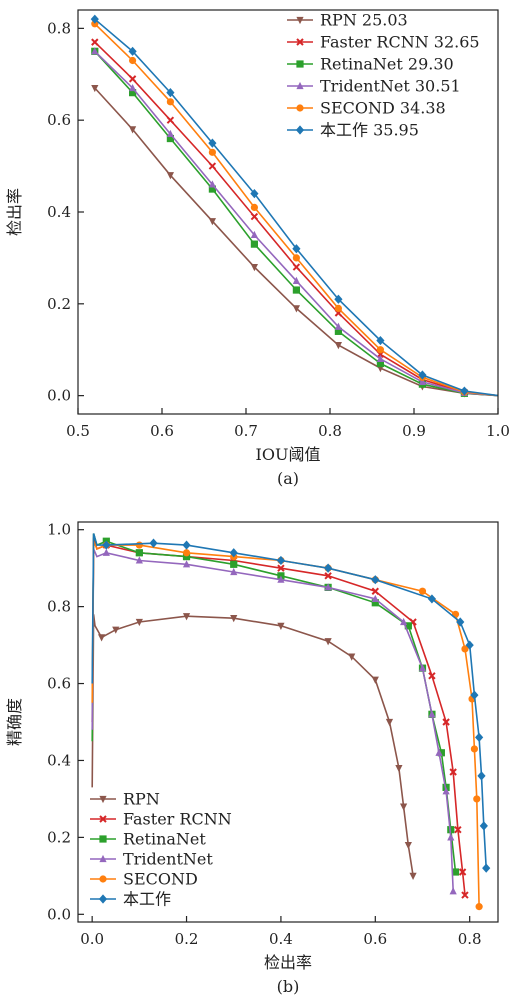 The image size is (510, 1000). What do you see at coordinates (254, 216) in the screenshot?
I see `data-point-1-4-stroke-b` at bounding box center [254, 216].